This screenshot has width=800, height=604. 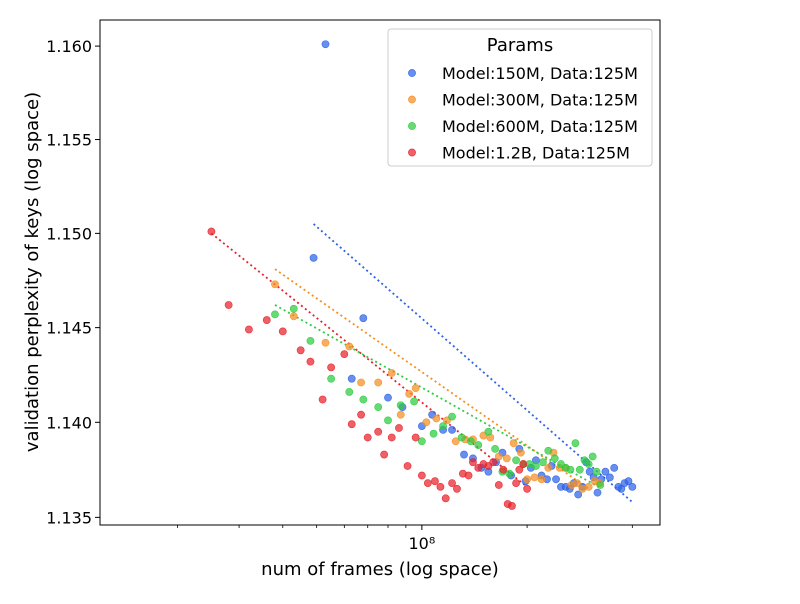 I want to click on y-tick-label-1: 1.140, so click(x=69, y=422).